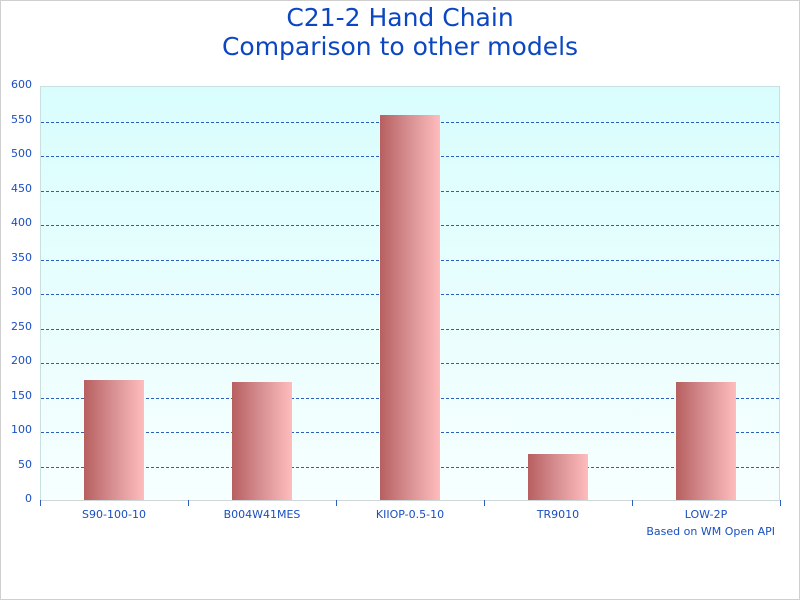 The width and height of the screenshot is (800, 600). What do you see at coordinates (21, 119) in the screenshot?
I see `y-tick-label: 550` at bounding box center [21, 119].